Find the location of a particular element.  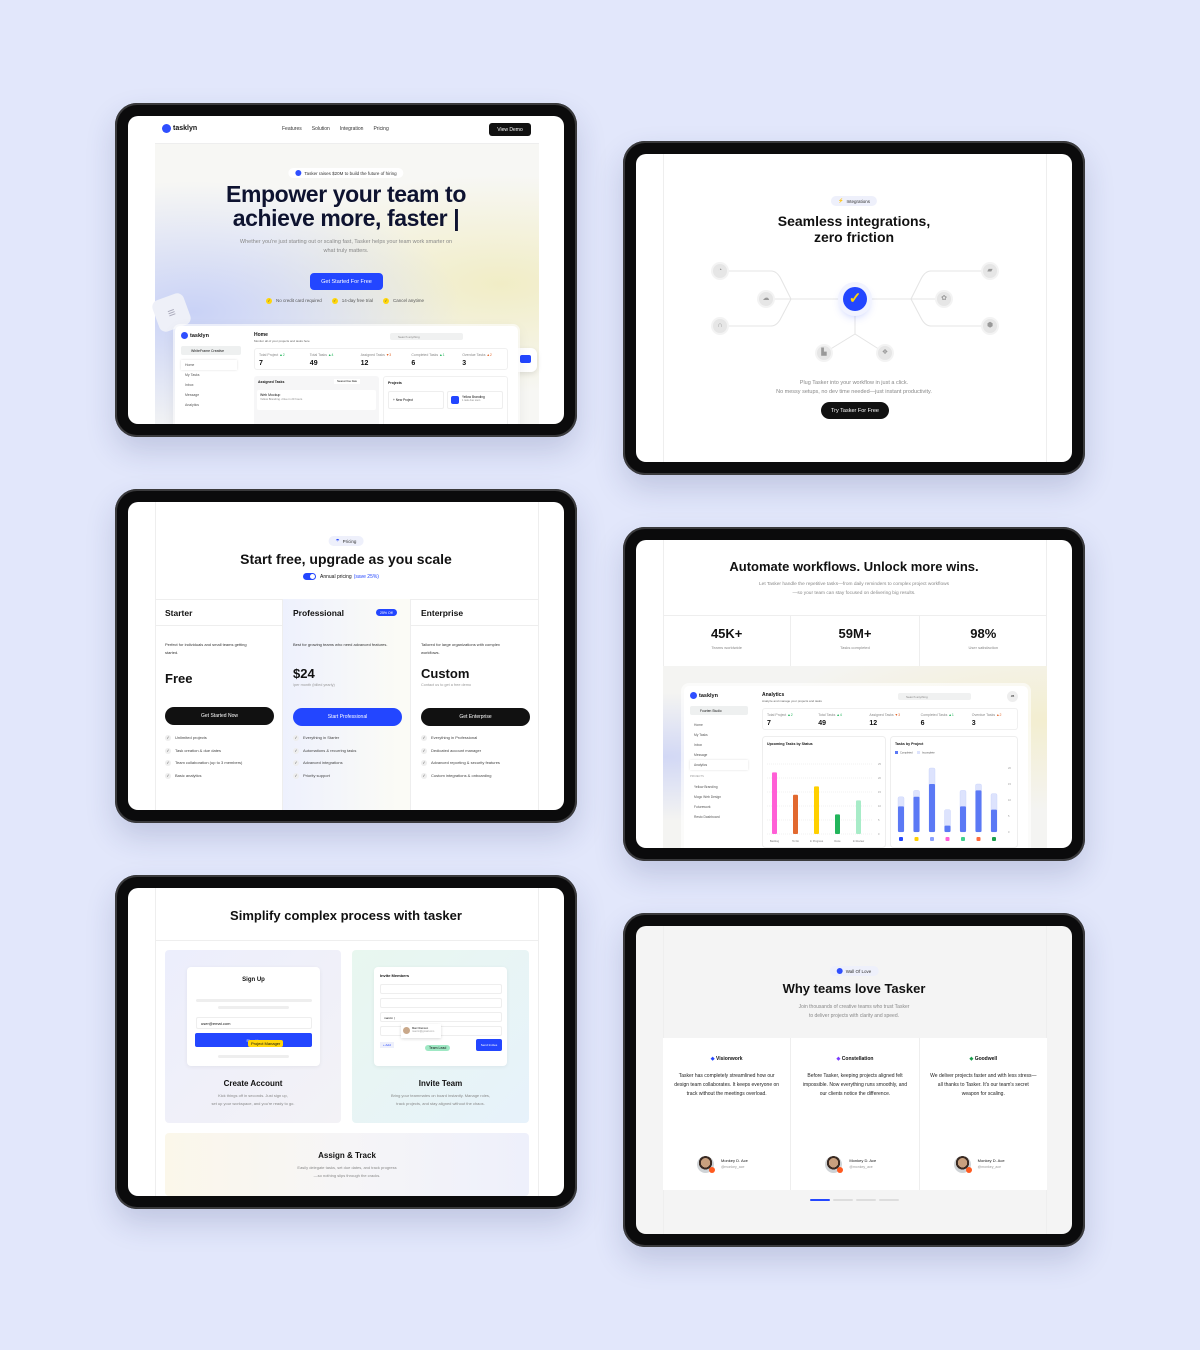

sort-select: Nearest Due Date is located at coordinates (347, 381).